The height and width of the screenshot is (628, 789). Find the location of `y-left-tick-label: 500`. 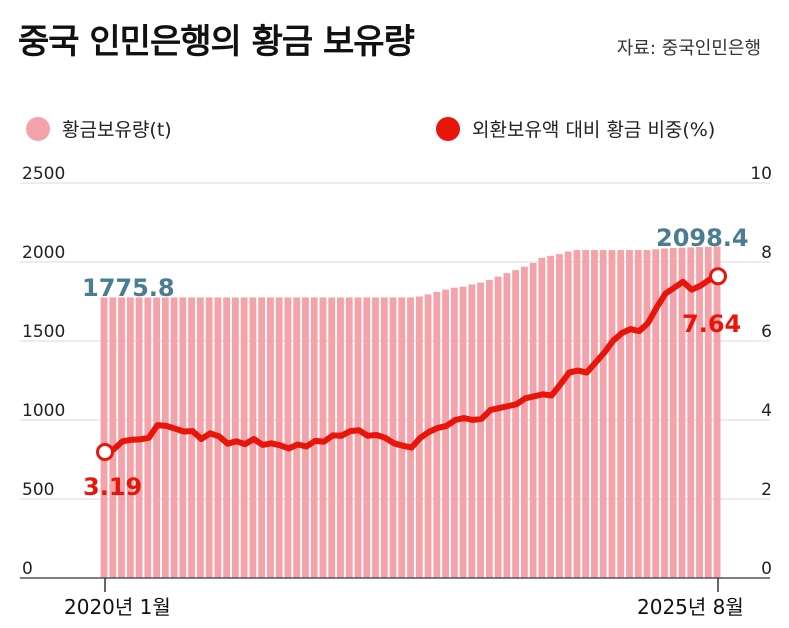

y-left-tick-label: 500 is located at coordinates (38, 490).